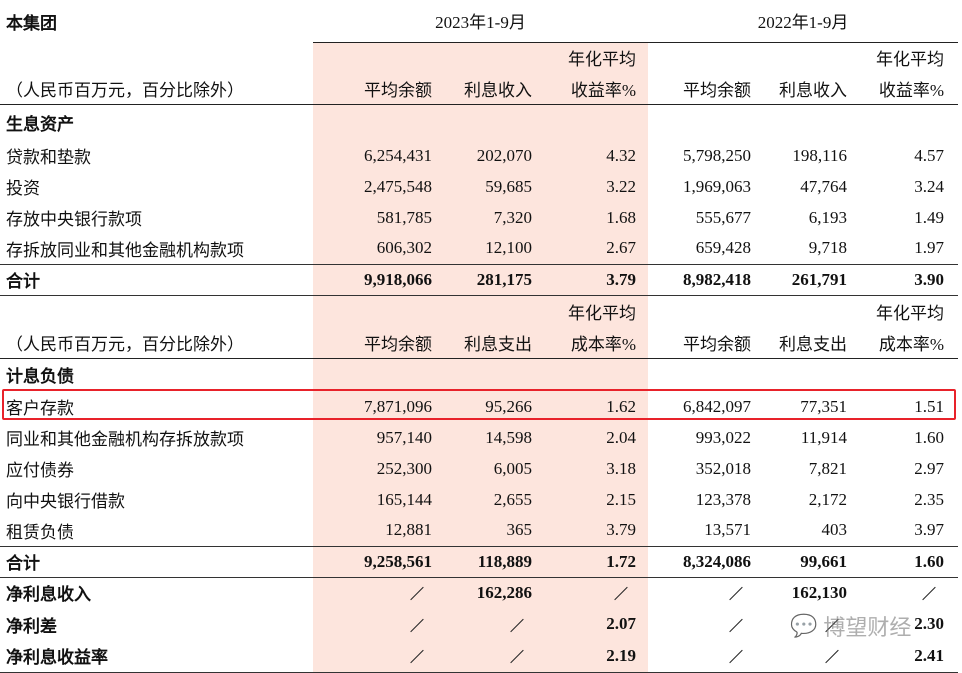 The height and width of the screenshot is (673, 962). What do you see at coordinates (717, 406) in the screenshot?
I see `cell: 6,842,097` at bounding box center [717, 406].